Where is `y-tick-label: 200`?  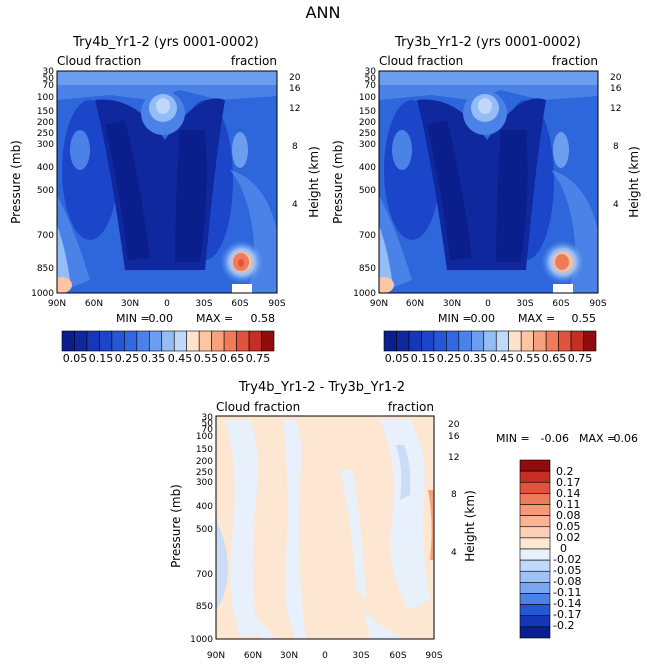 y-tick-label: 200 is located at coordinates (45, 123).